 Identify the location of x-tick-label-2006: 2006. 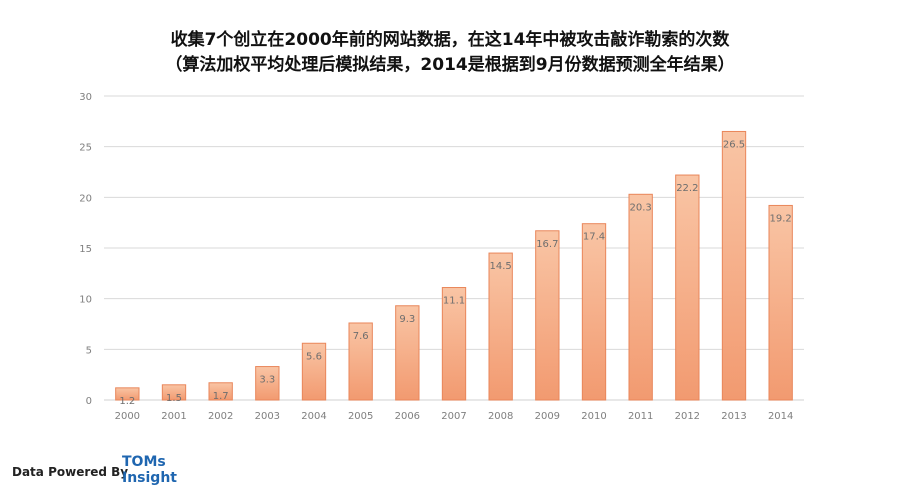
(407, 416).